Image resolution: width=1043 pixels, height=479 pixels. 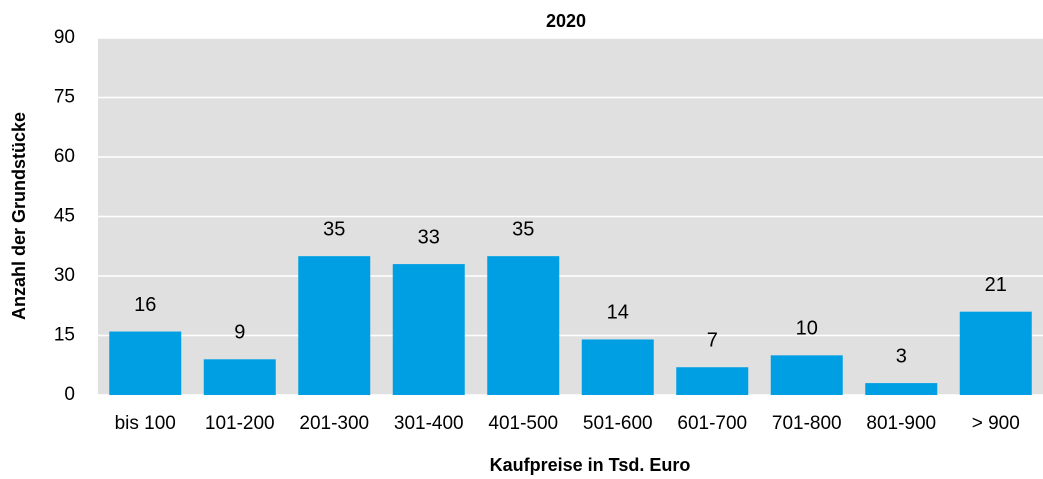 What do you see at coordinates (64, 156) in the screenshot?
I see `y-tick-label: 60` at bounding box center [64, 156].